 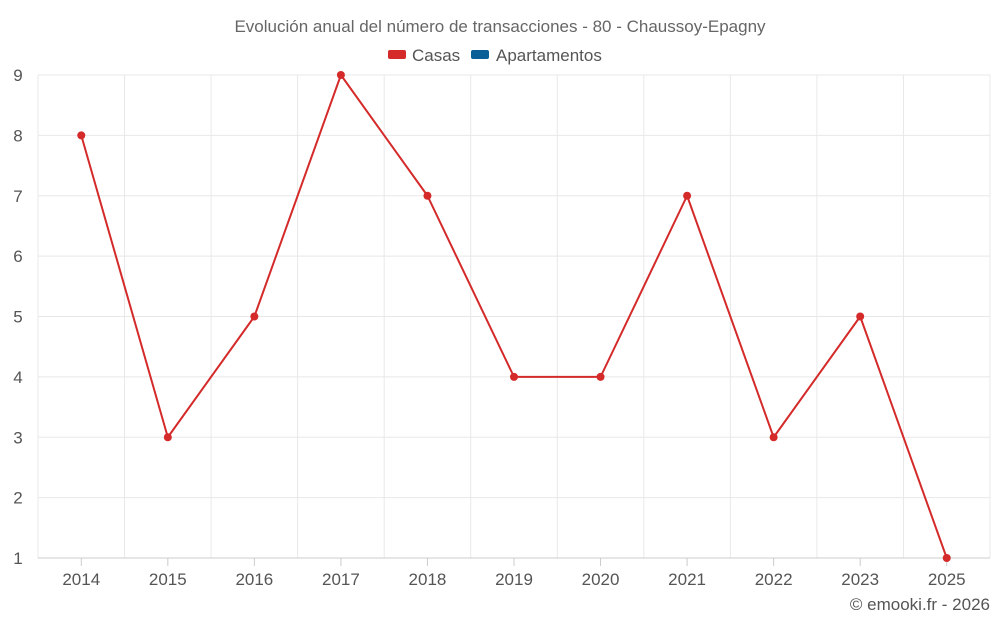 What do you see at coordinates (687, 579) in the screenshot?
I see `x-tick-label: 2021` at bounding box center [687, 579].